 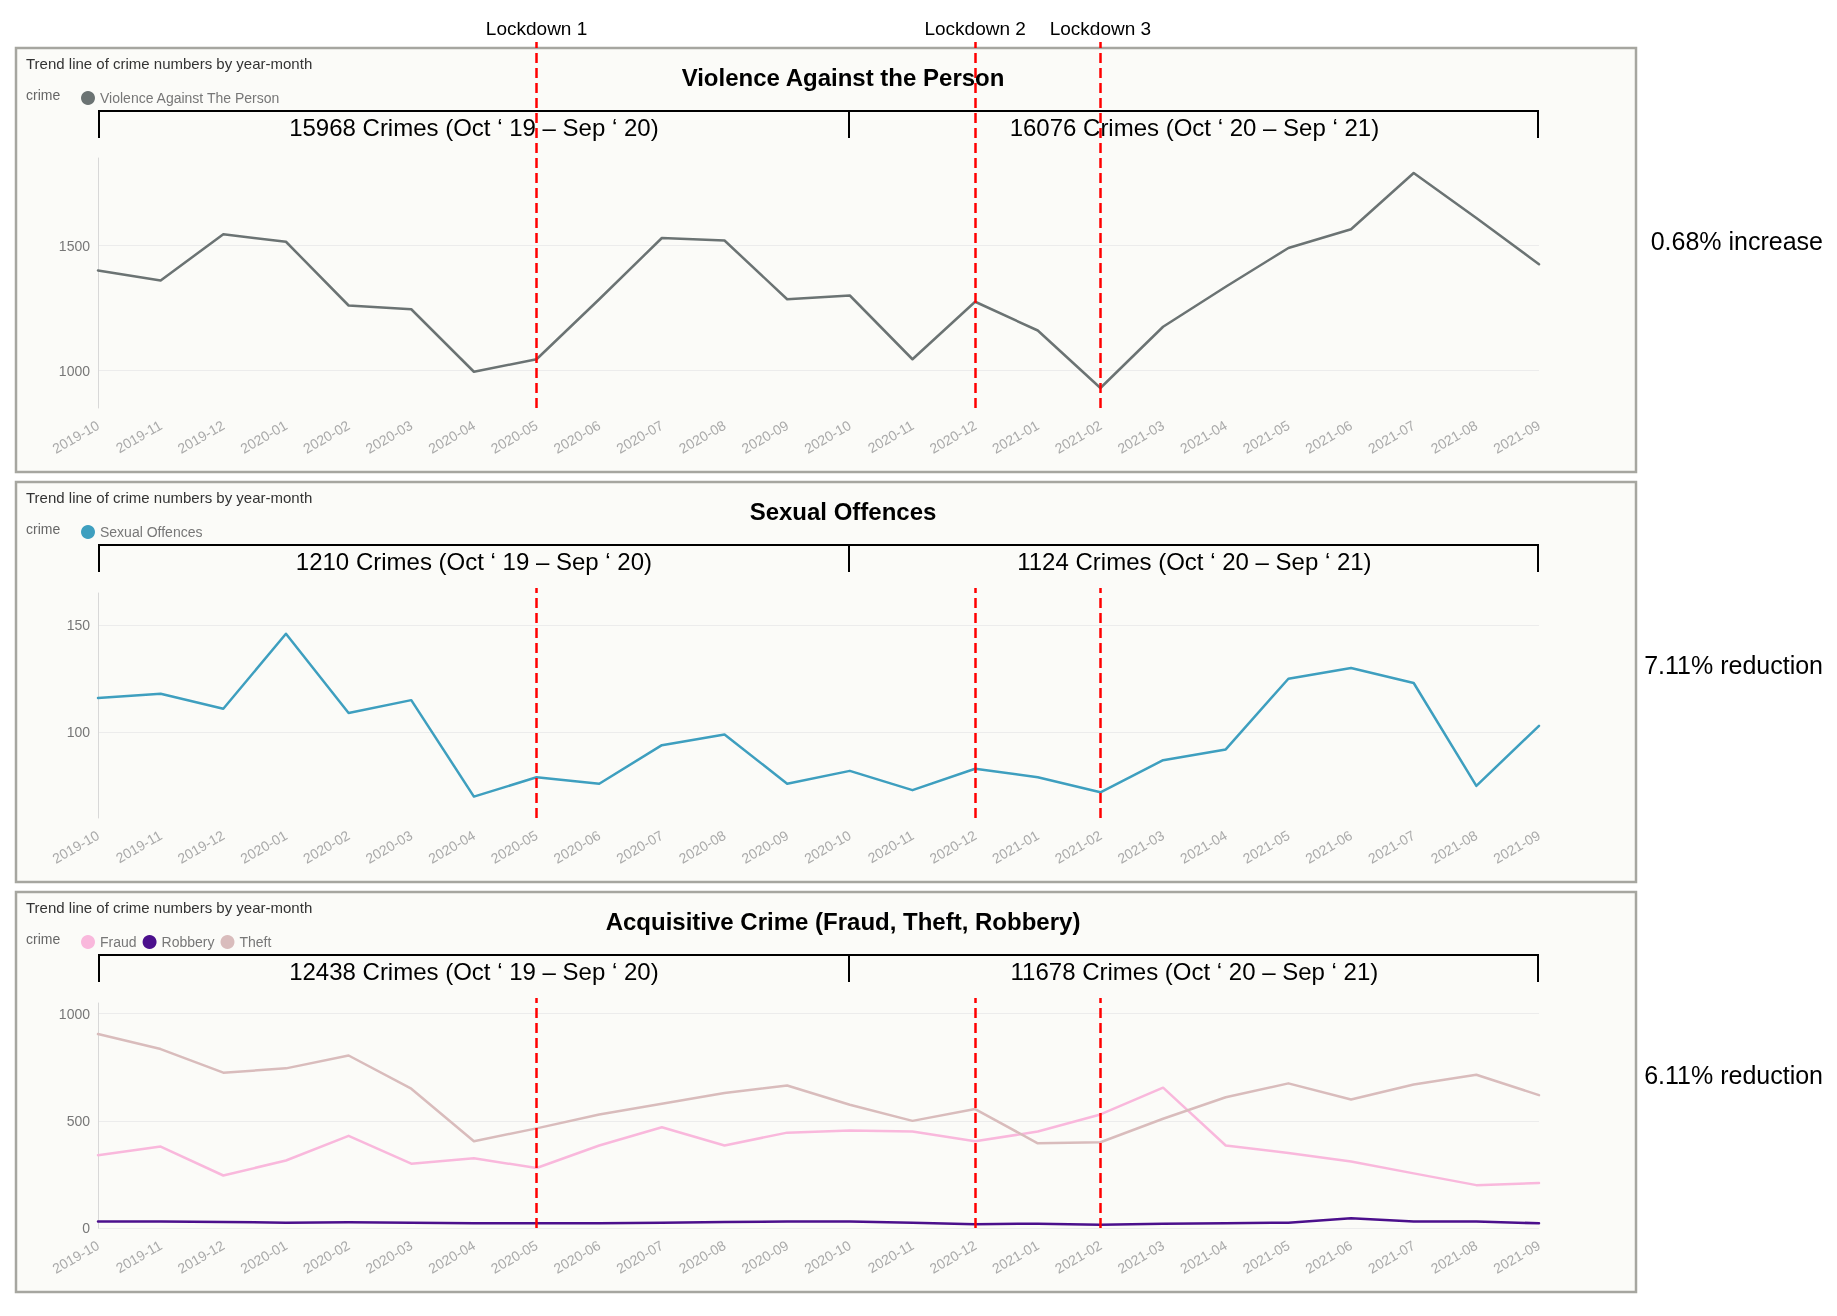 I want to click on text: 12438 Crimes (Oct ‘ 19 – Sep ‘ 20), so click(x=474, y=972).